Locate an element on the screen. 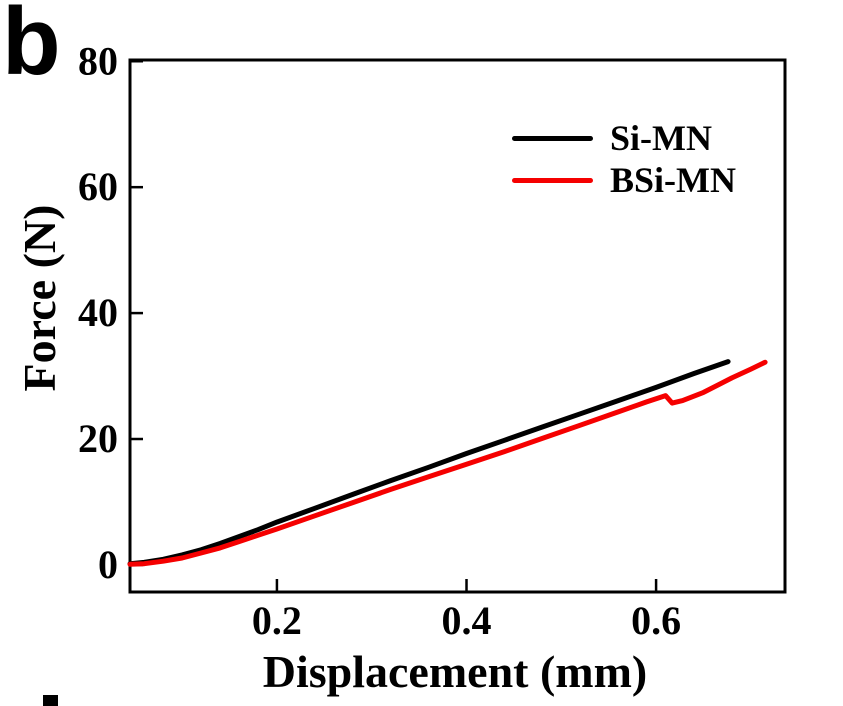  y-axis-title: Force (N) is located at coordinates (39, 298).